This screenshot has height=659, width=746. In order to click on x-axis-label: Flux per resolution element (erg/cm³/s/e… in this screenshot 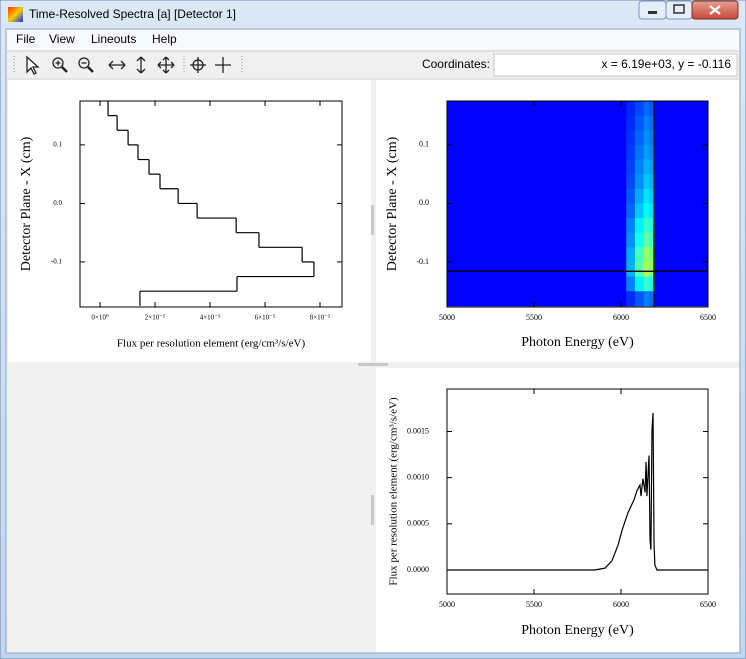, I will do `click(211, 344)`.